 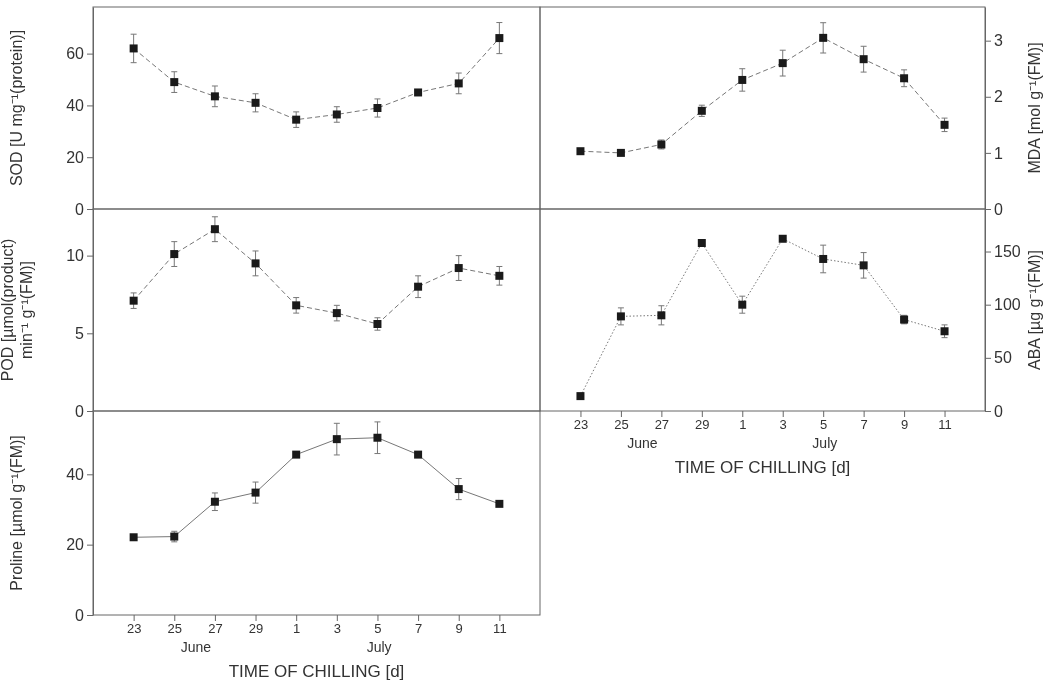 What do you see at coordinates (1007, 305) in the screenshot?
I see `y-tick-label: 100` at bounding box center [1007, 305].